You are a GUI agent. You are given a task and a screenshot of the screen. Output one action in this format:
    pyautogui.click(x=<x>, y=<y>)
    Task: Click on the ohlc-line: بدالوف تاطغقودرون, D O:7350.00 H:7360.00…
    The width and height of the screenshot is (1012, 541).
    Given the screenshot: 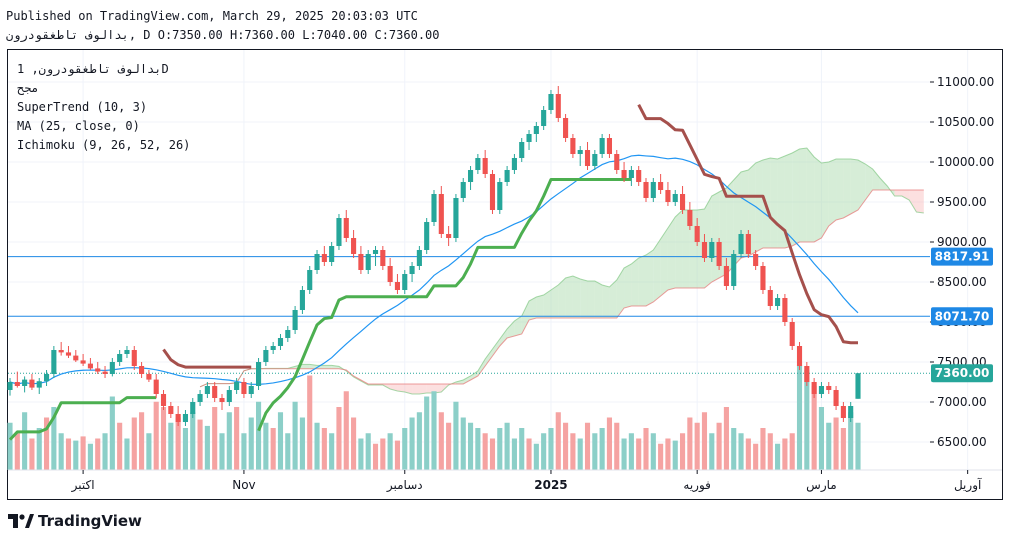 What is the action you would take?
    pyautogui.click(x=223, y=35)
    